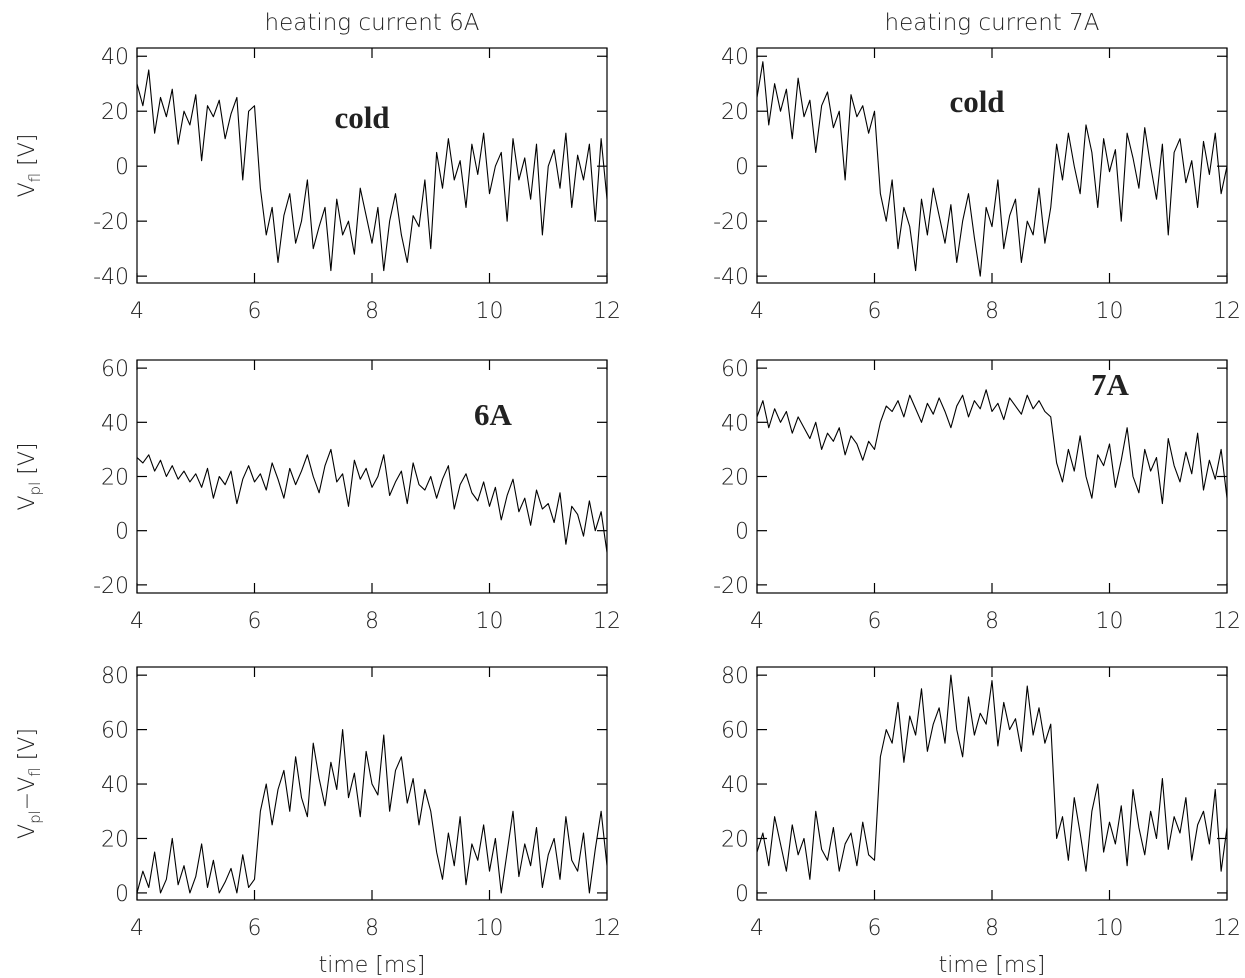 This screenshot has height=978, width=1245. I want to click on panel-title: heating current 7A, so click(992, 23).